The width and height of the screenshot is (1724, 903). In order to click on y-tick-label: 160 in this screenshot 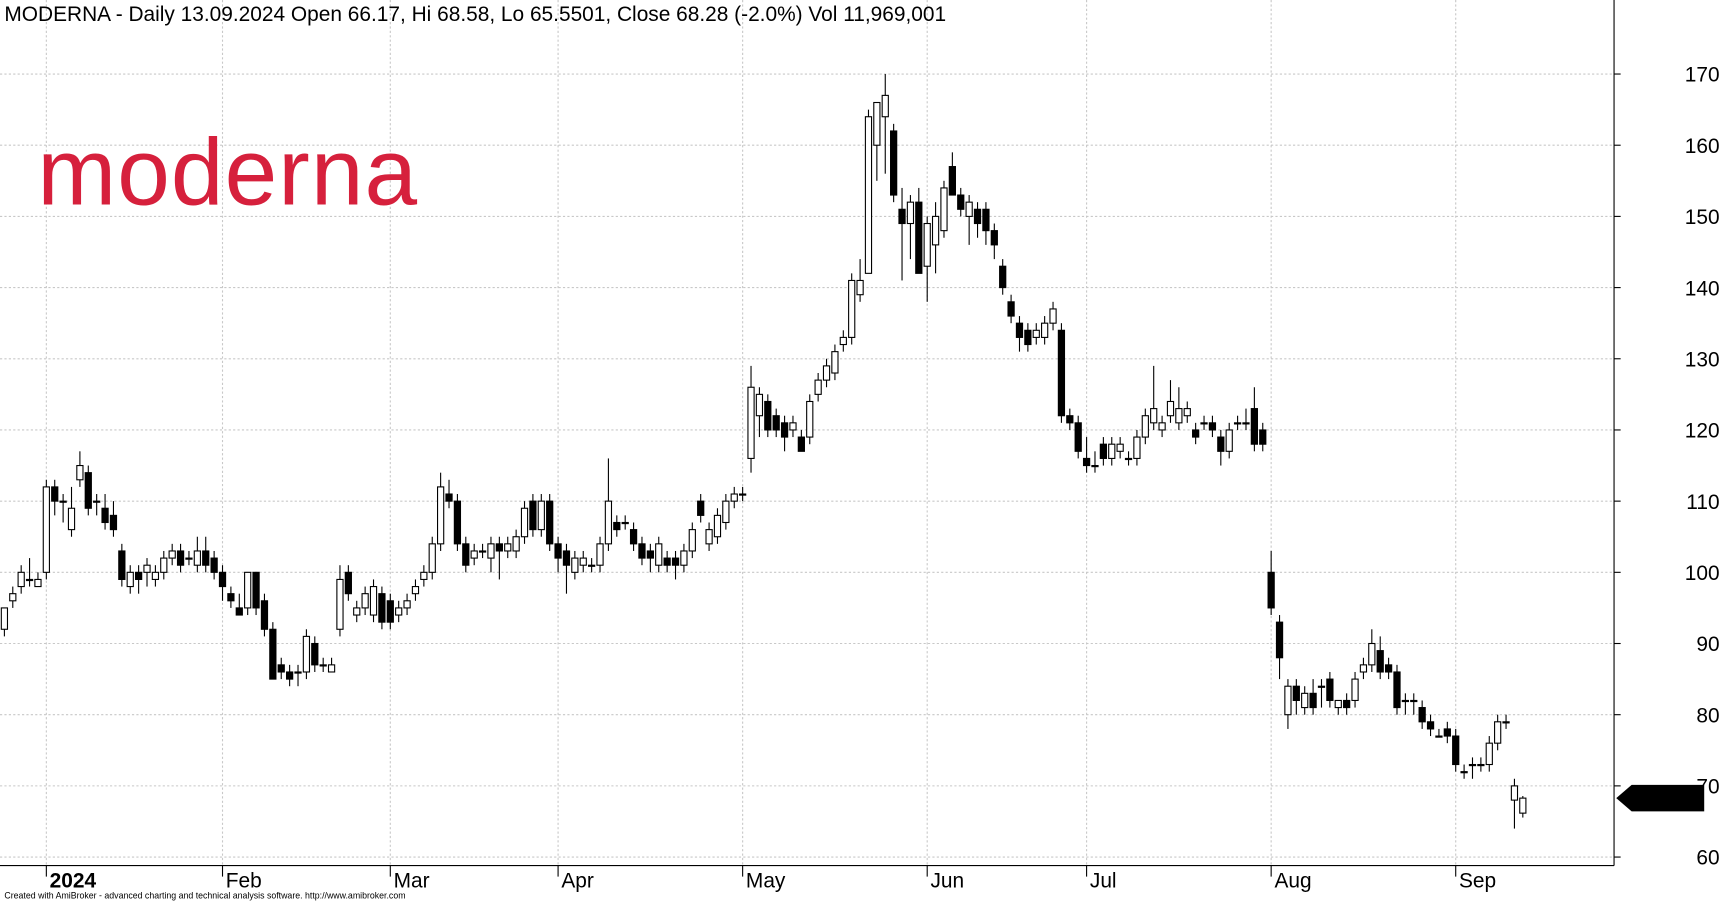, I will do `click(1702, 146)`.